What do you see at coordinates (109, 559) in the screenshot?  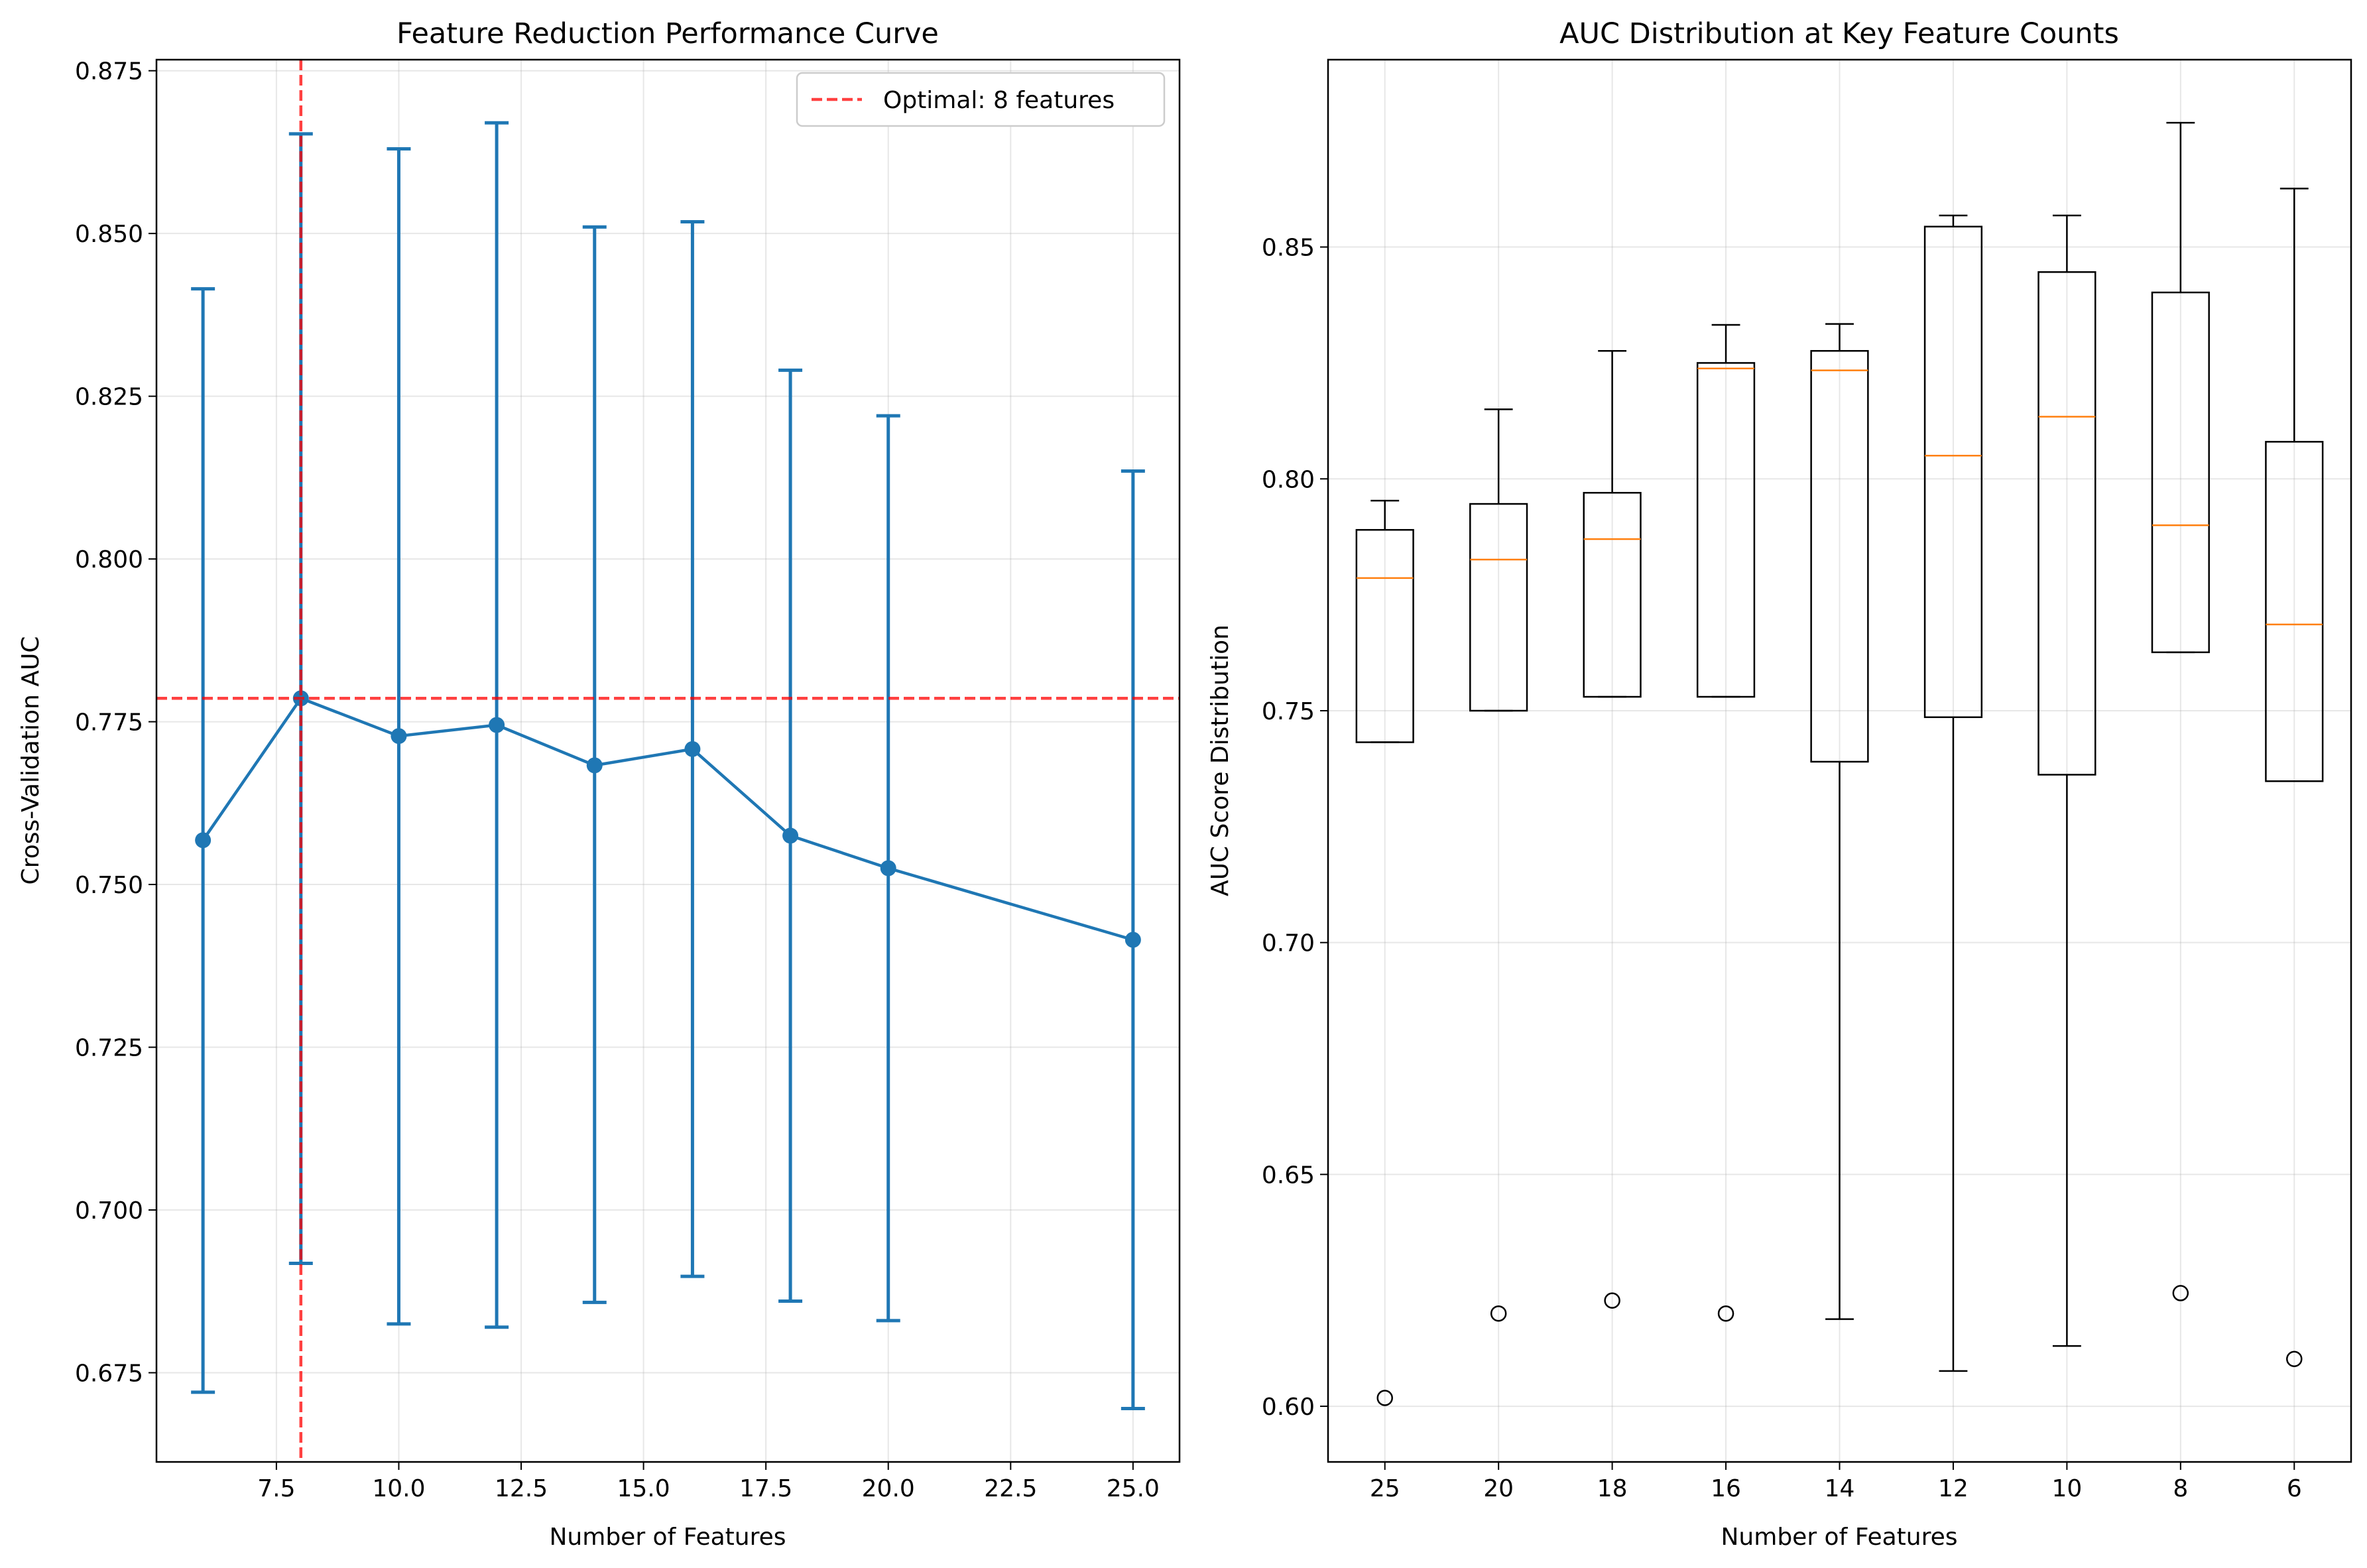 I see `left-y-tick-label: 0.800` at bounding box center [109, 559].